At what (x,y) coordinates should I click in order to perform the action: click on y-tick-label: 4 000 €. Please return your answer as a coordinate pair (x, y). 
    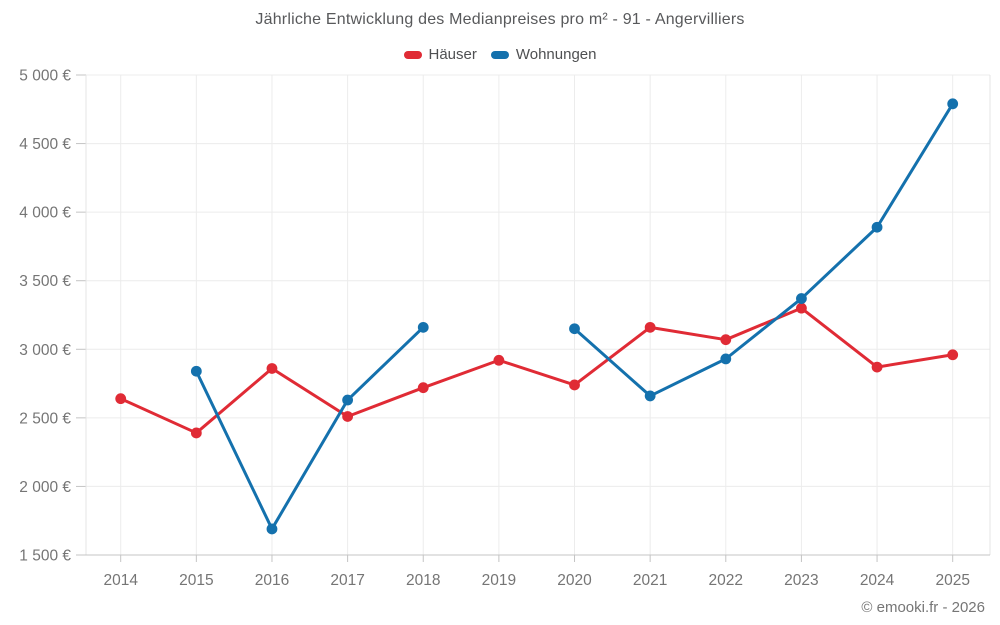
    Looking at the image, I should click on (45, 213).